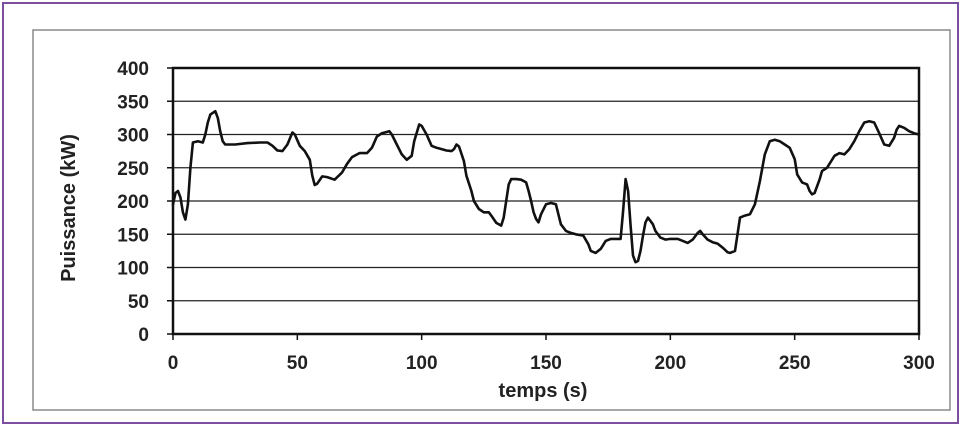 This screenshot has height=428, width=963. What do you see at coordinates (138, 302) in the screenshot?
I see `y-tick-label-1: 50` at bounding box center [138, 302].